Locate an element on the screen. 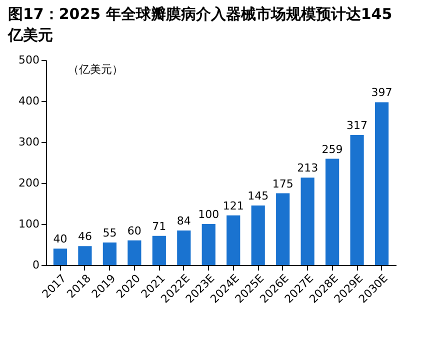 The height and width of the screenshot is (345, 429). data-label: 397 is located at coordinates (381, 93).